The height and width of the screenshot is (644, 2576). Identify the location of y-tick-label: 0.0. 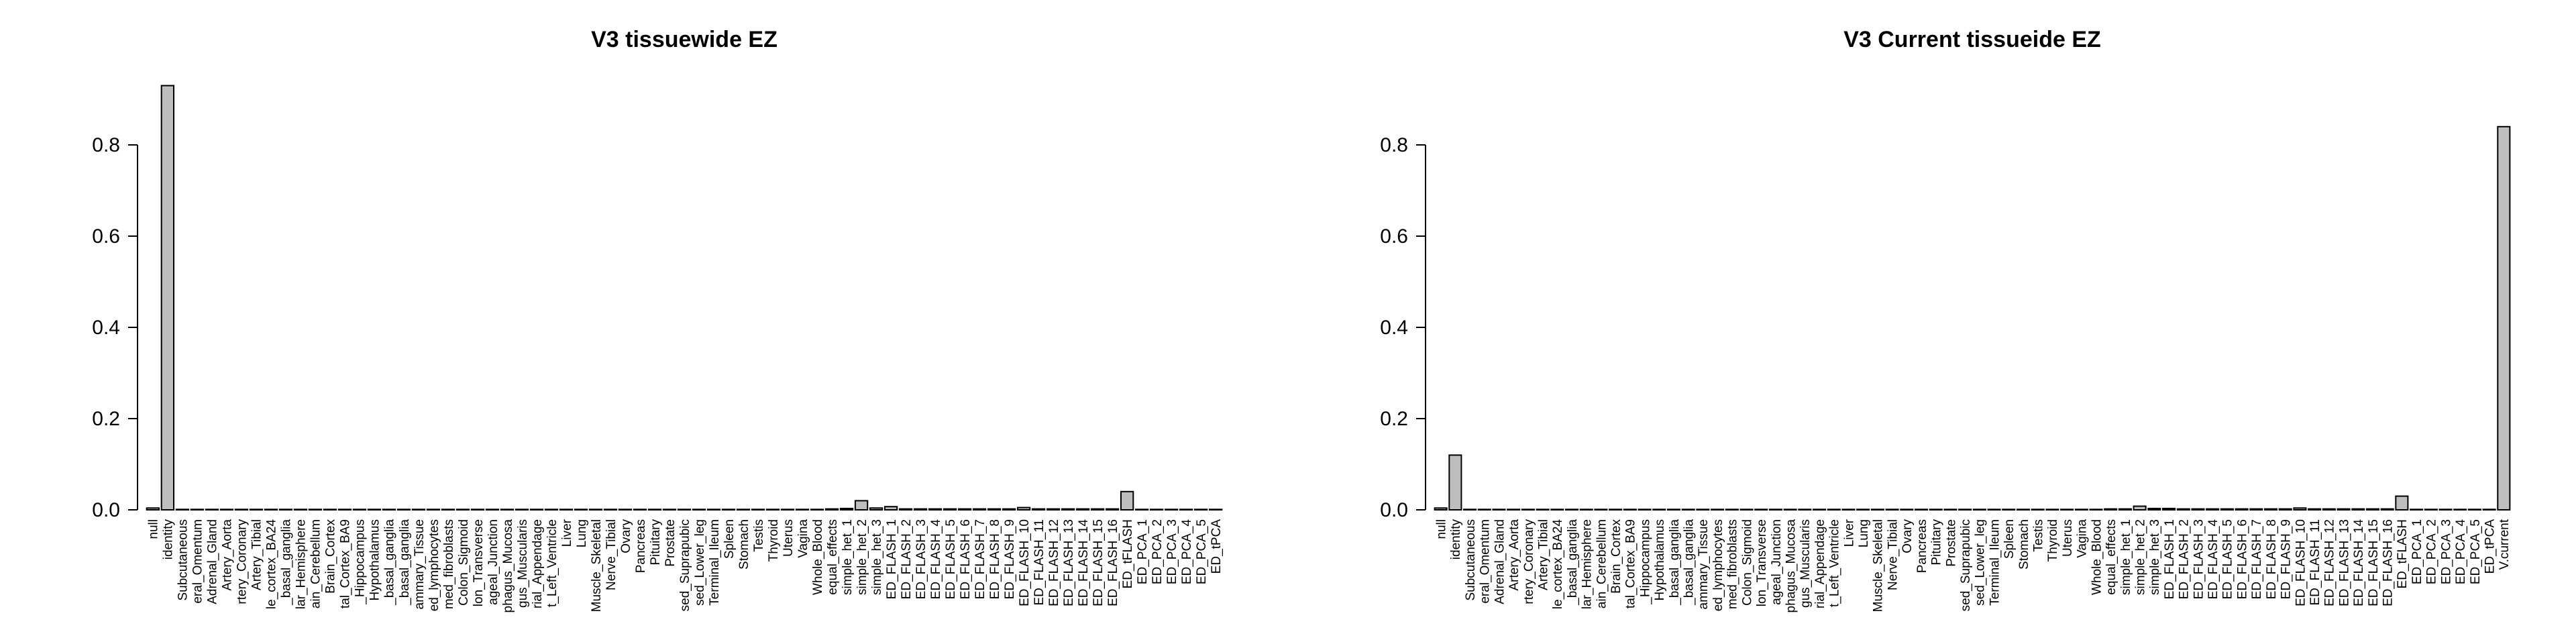
(1394, 510).